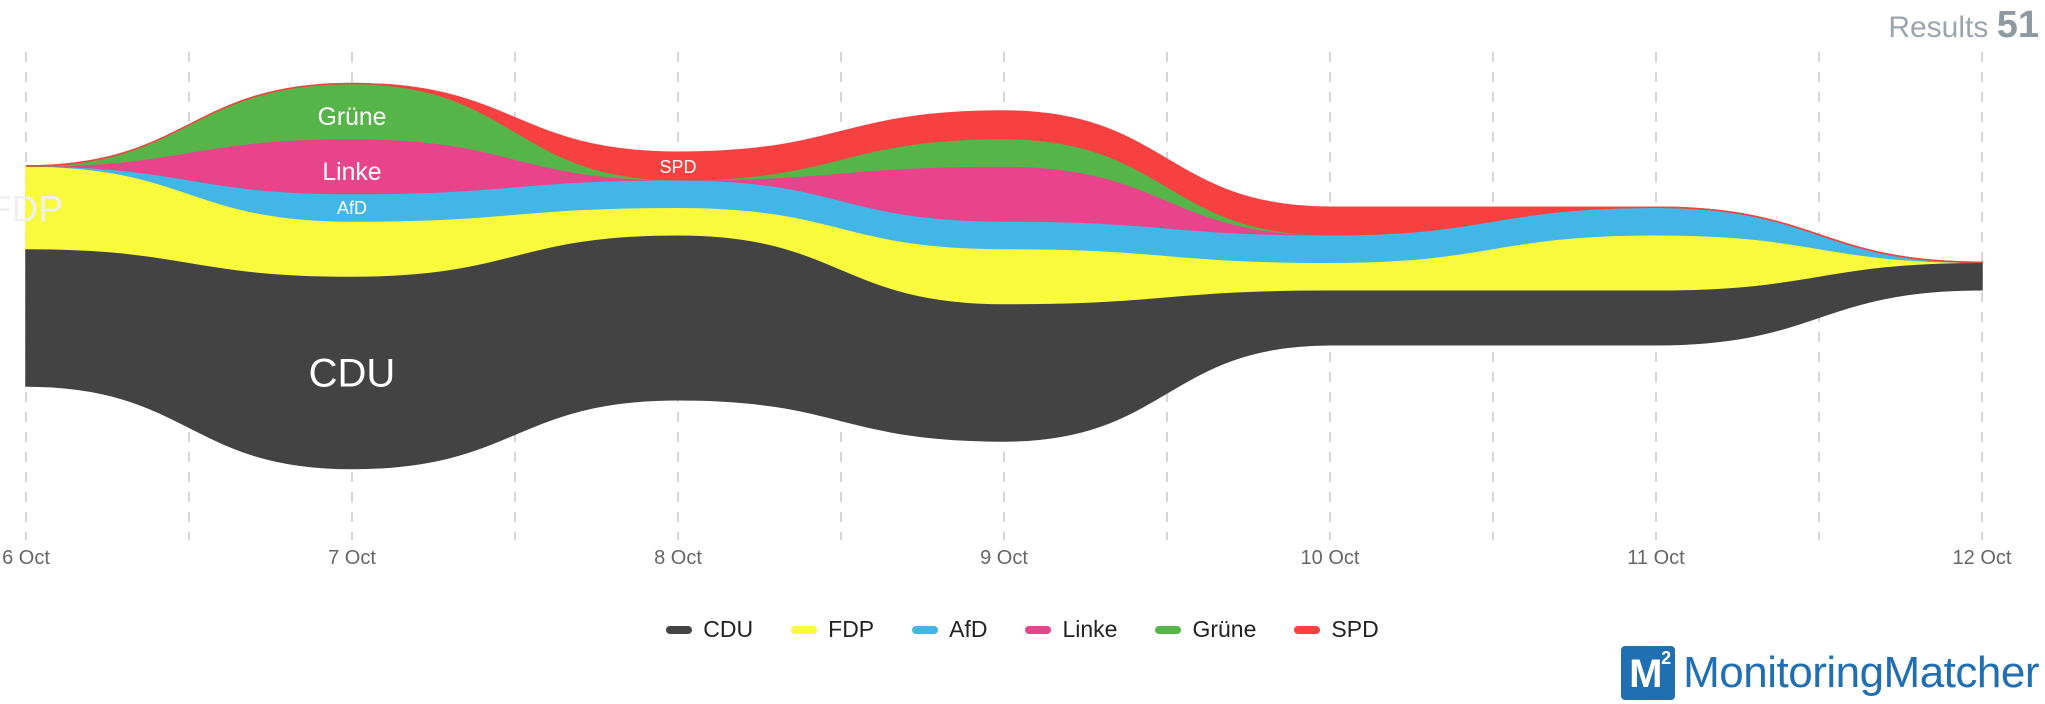  I want to click on x-tick-label: 10 Oct, so click(1330, 558).